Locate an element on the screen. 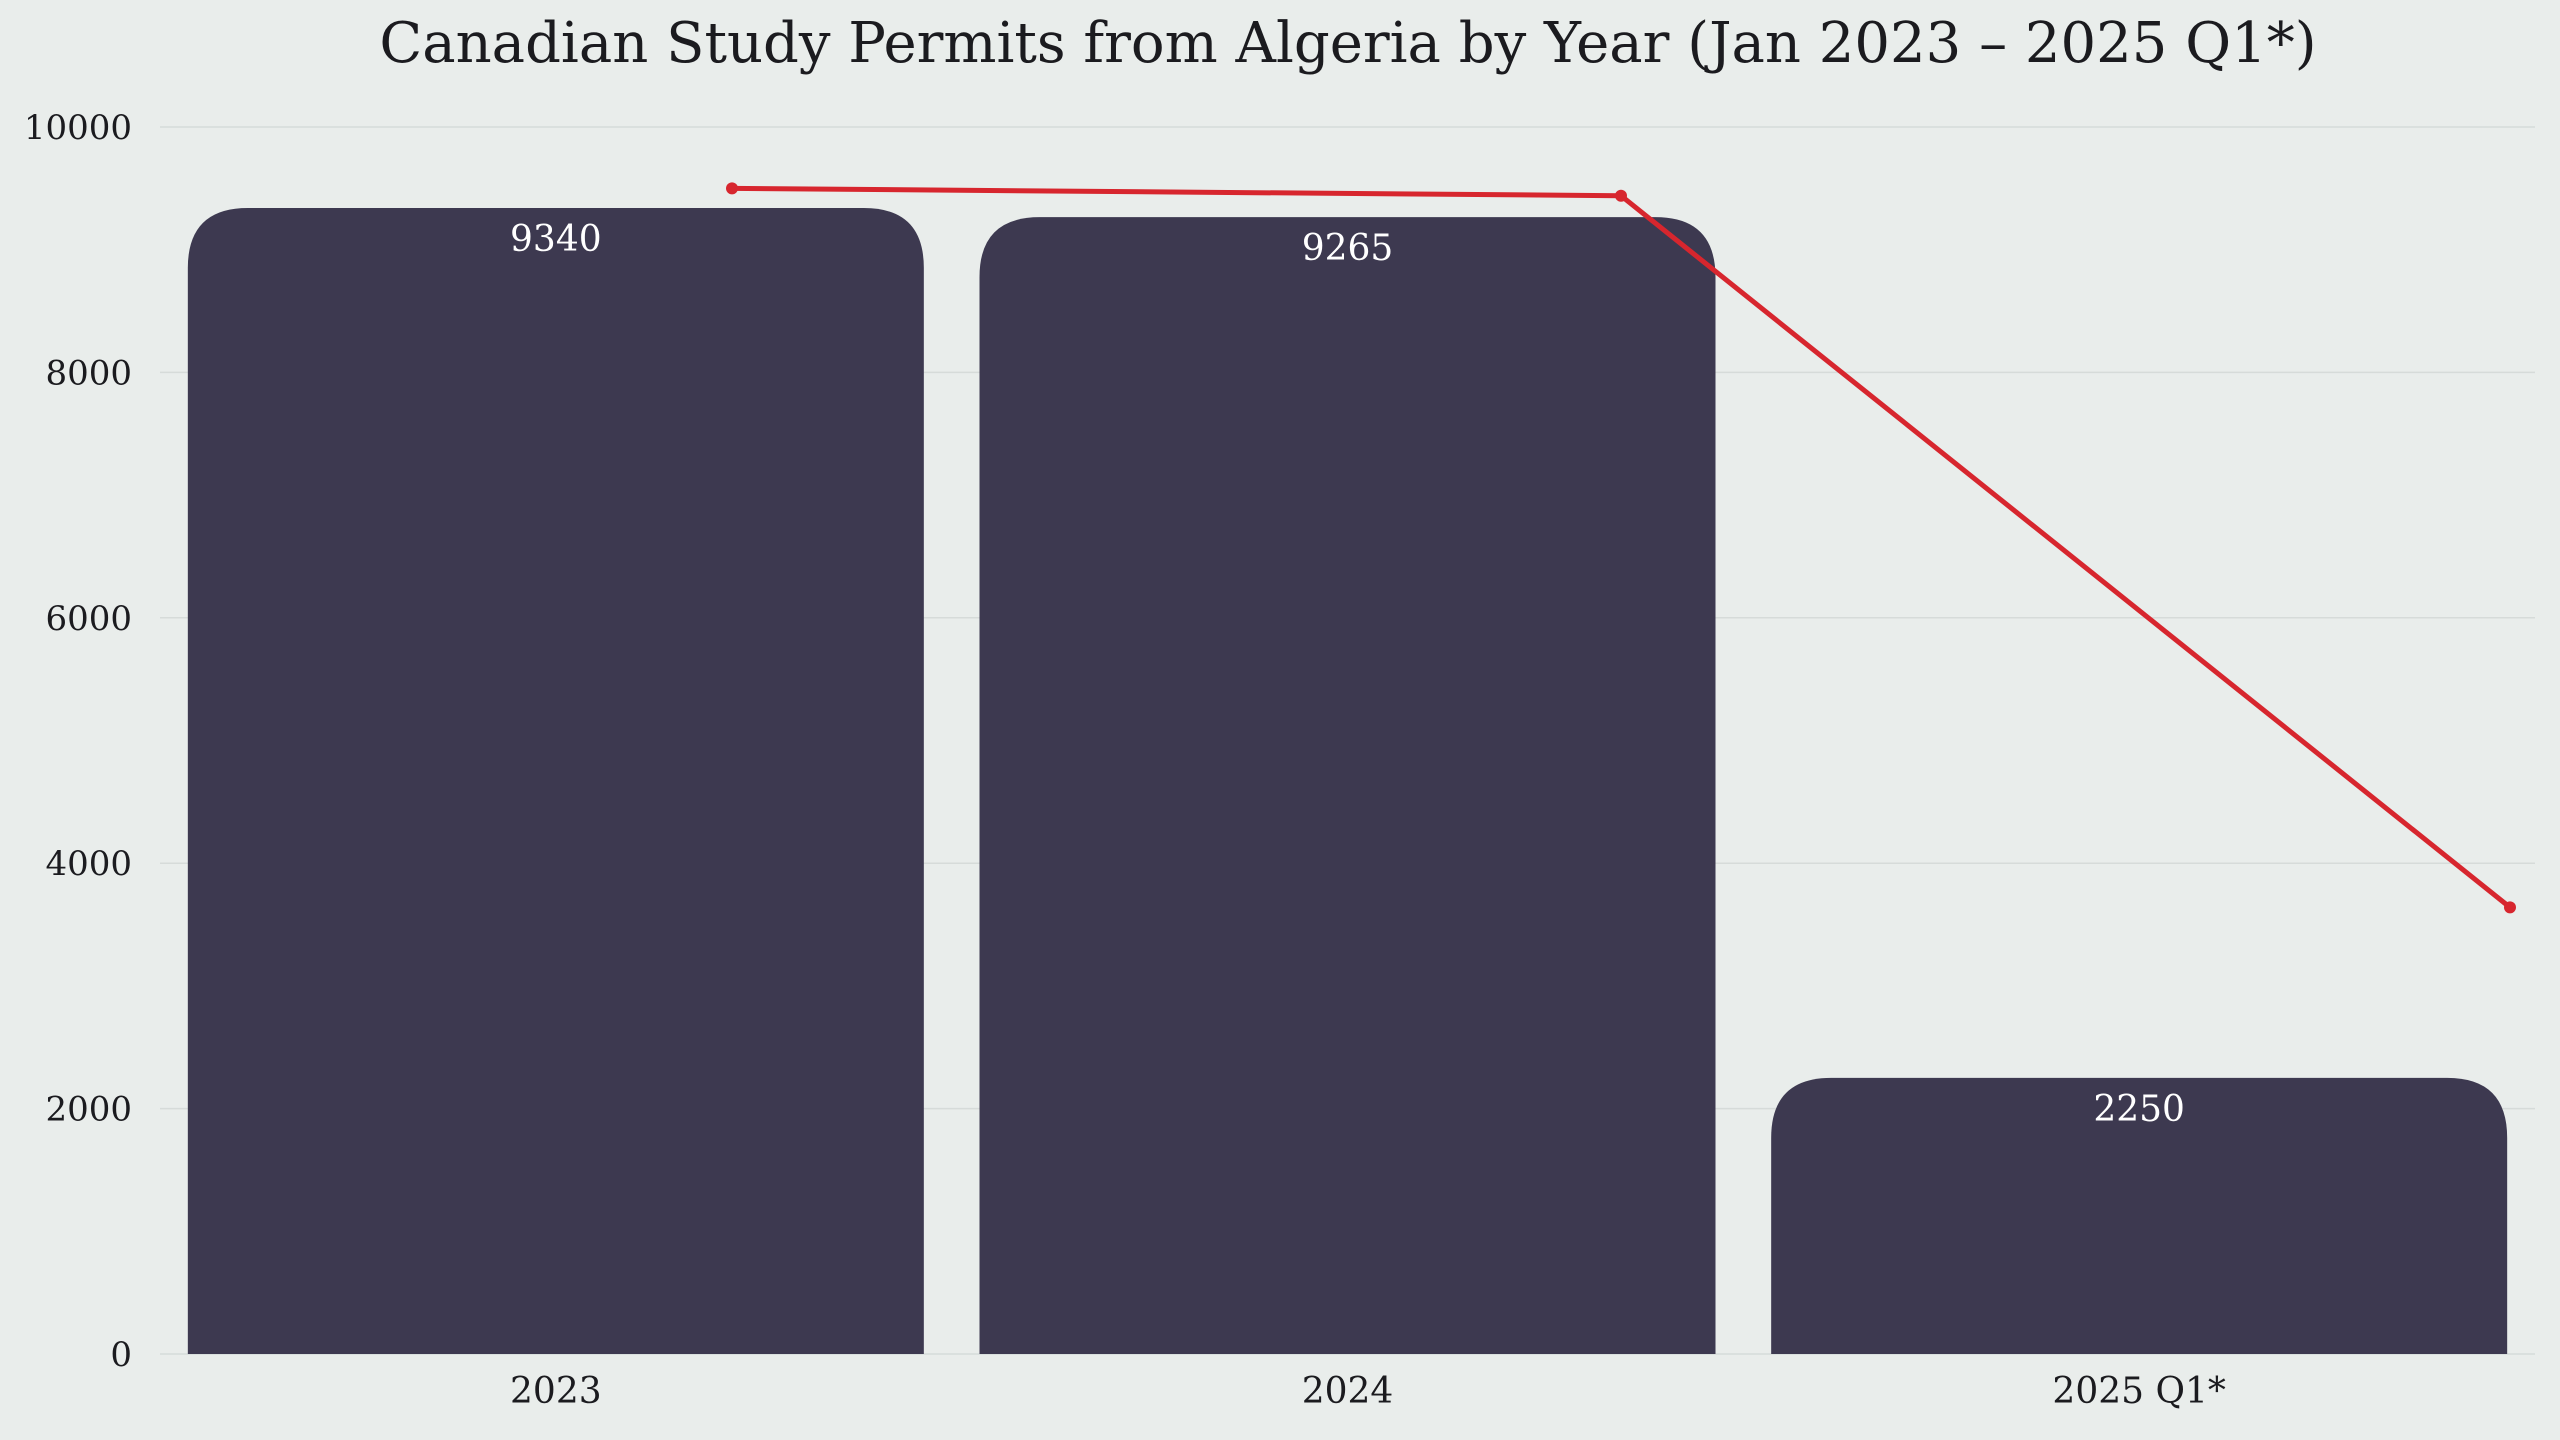  x-axis-categories: 2023 2024 2025 Q1* is located at coordinates (1368, 1391).